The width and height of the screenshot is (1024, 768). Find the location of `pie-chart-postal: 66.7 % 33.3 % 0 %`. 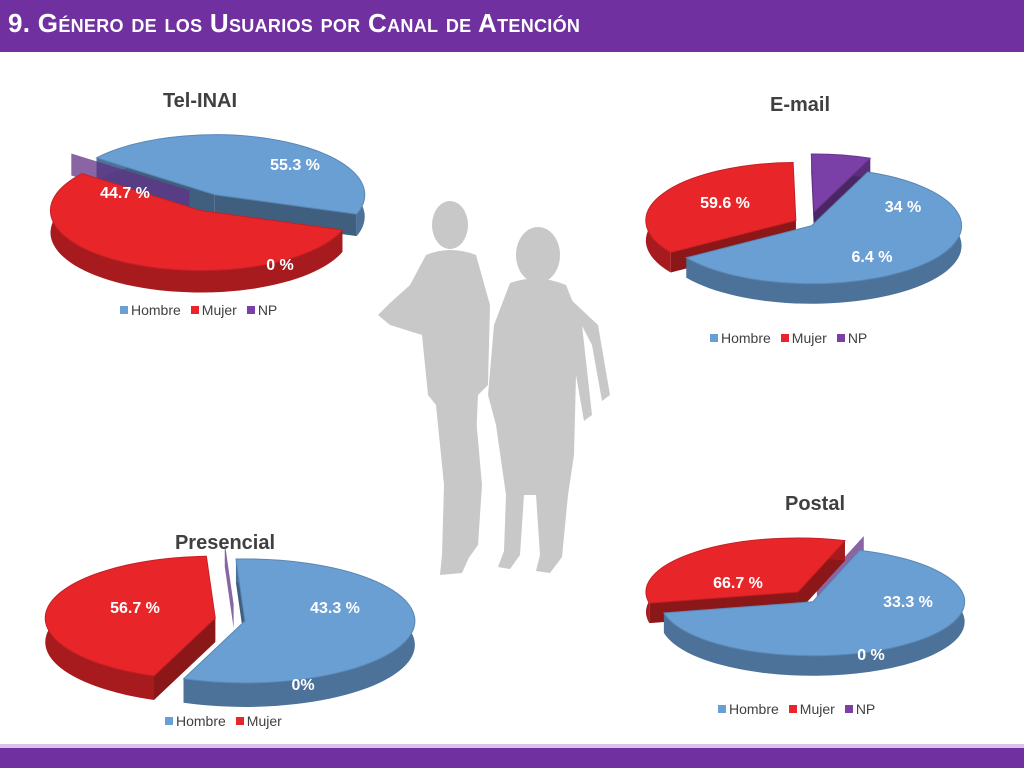

pie-chart-postal: 66.7 % 33.3 % 0 % is located at coordinates (805, 606).